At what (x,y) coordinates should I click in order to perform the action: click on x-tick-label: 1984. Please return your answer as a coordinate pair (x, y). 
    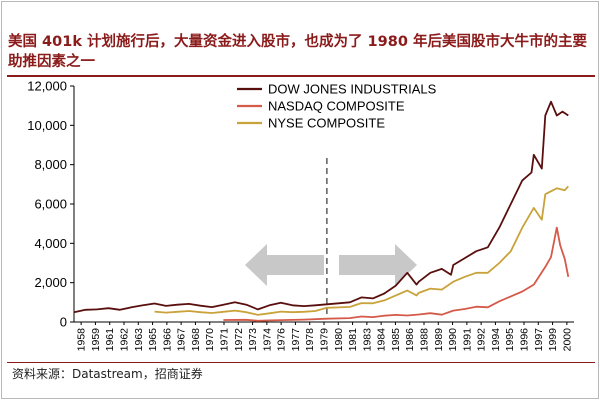
    Looking at the image, I should click on (382, 340).